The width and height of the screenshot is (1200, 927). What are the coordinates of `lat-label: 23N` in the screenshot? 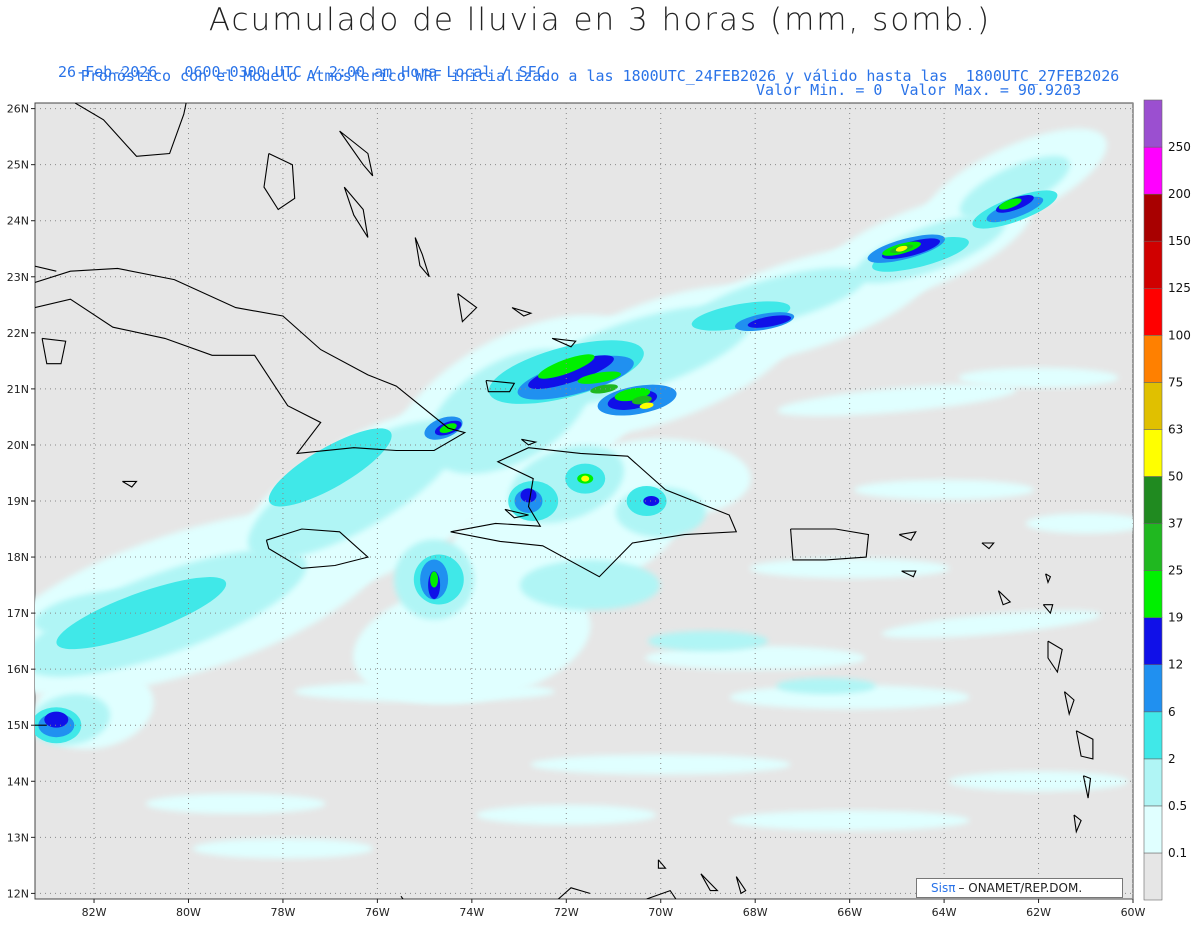 It's located at (18, 277).